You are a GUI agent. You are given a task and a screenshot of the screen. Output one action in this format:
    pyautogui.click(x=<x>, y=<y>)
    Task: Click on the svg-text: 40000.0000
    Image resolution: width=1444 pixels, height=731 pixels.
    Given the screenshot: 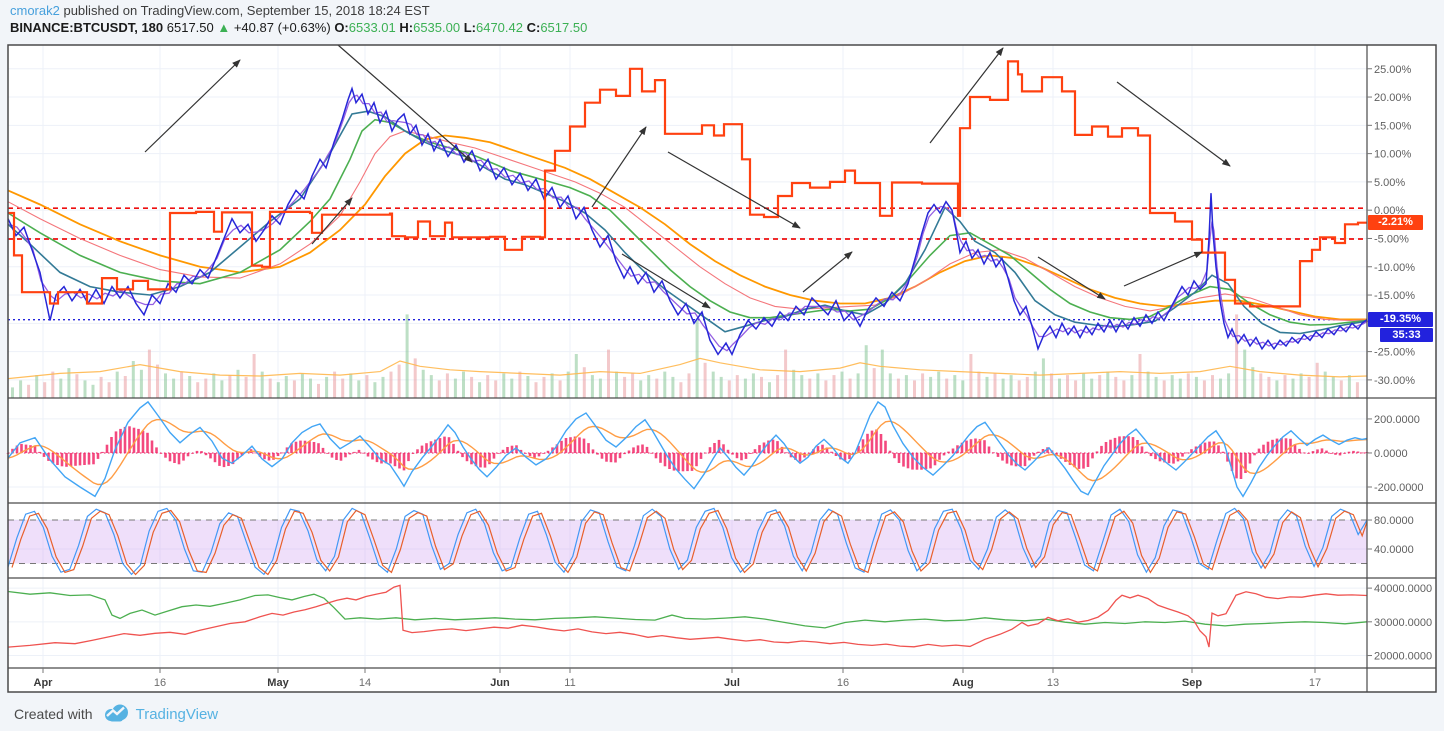 What is the action you would take?
    pyautogui.click(x=1403, y=589)
    